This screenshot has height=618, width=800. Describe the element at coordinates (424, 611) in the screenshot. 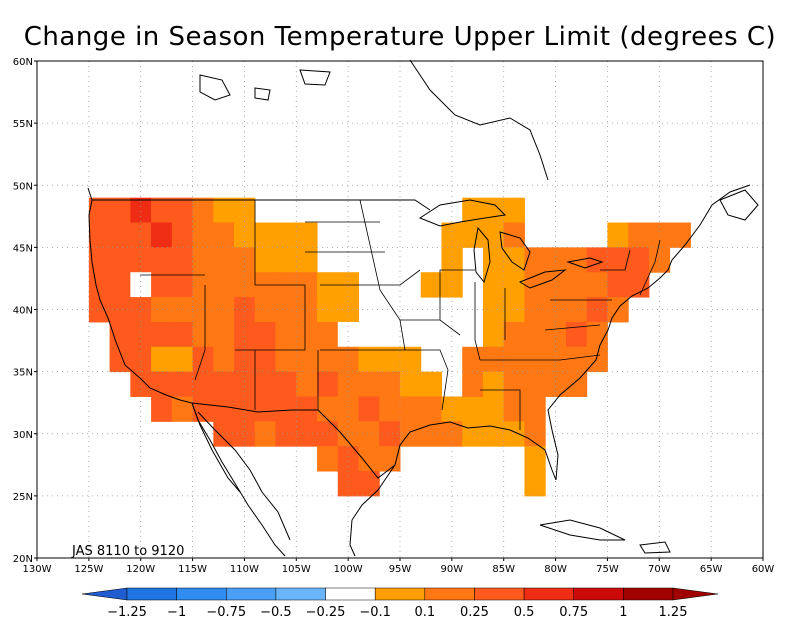

I see `colorbar-label: 0.1` at that location.